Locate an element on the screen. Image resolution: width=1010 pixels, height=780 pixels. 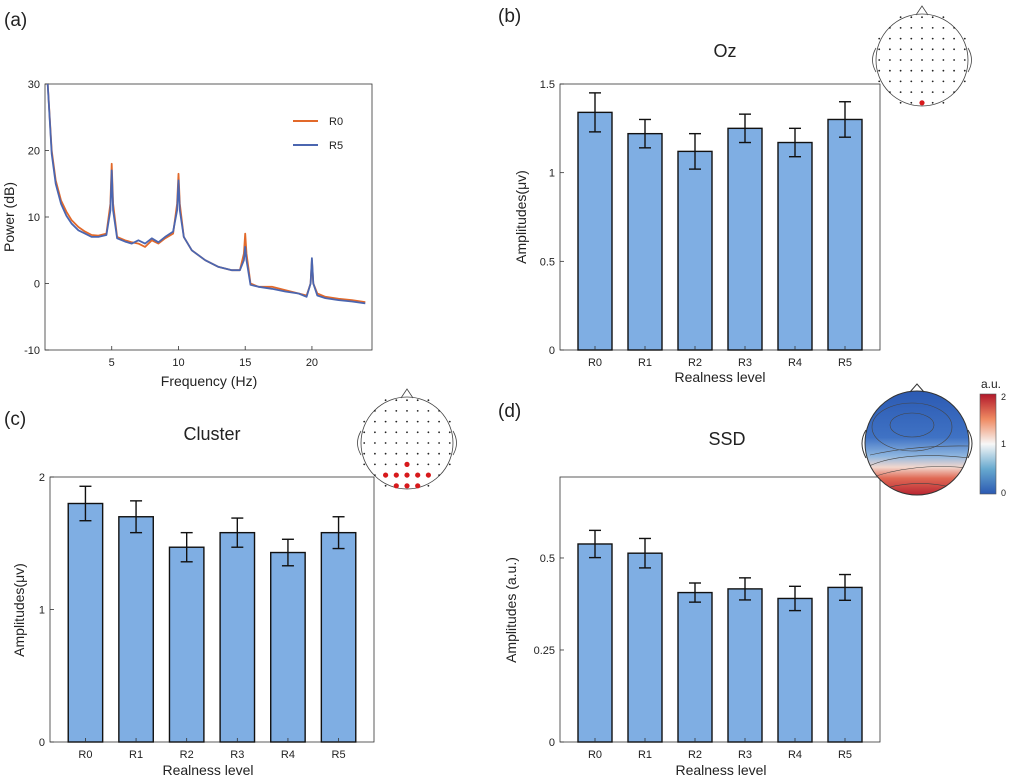
panel-c-ytick-label-0: 0 is located at coordinates (42, 743).